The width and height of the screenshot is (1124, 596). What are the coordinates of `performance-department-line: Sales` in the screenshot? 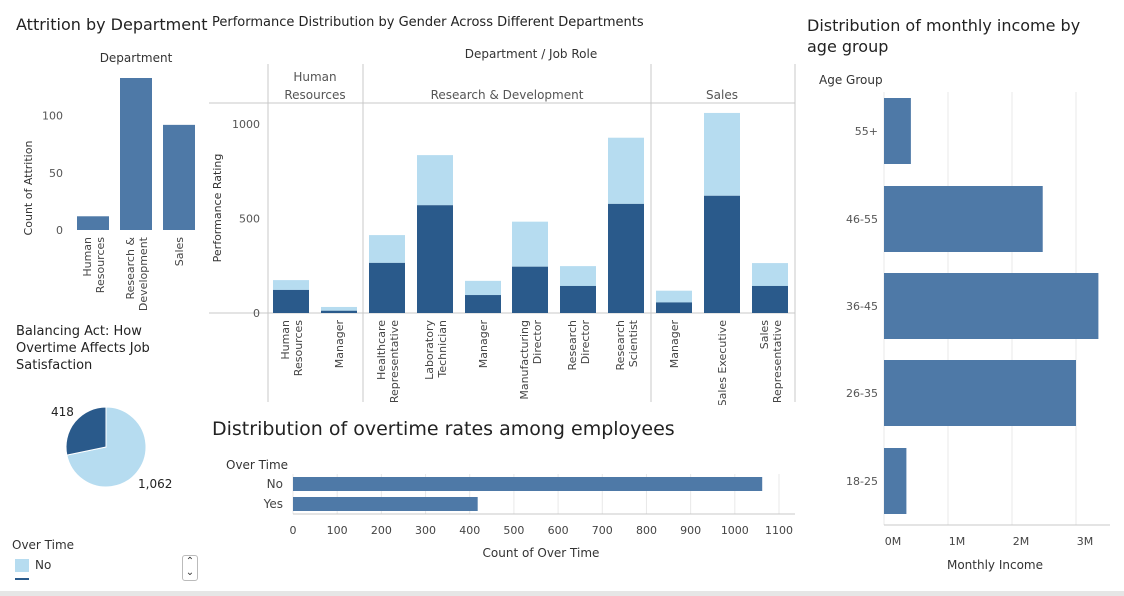 It's located at (722, 95).